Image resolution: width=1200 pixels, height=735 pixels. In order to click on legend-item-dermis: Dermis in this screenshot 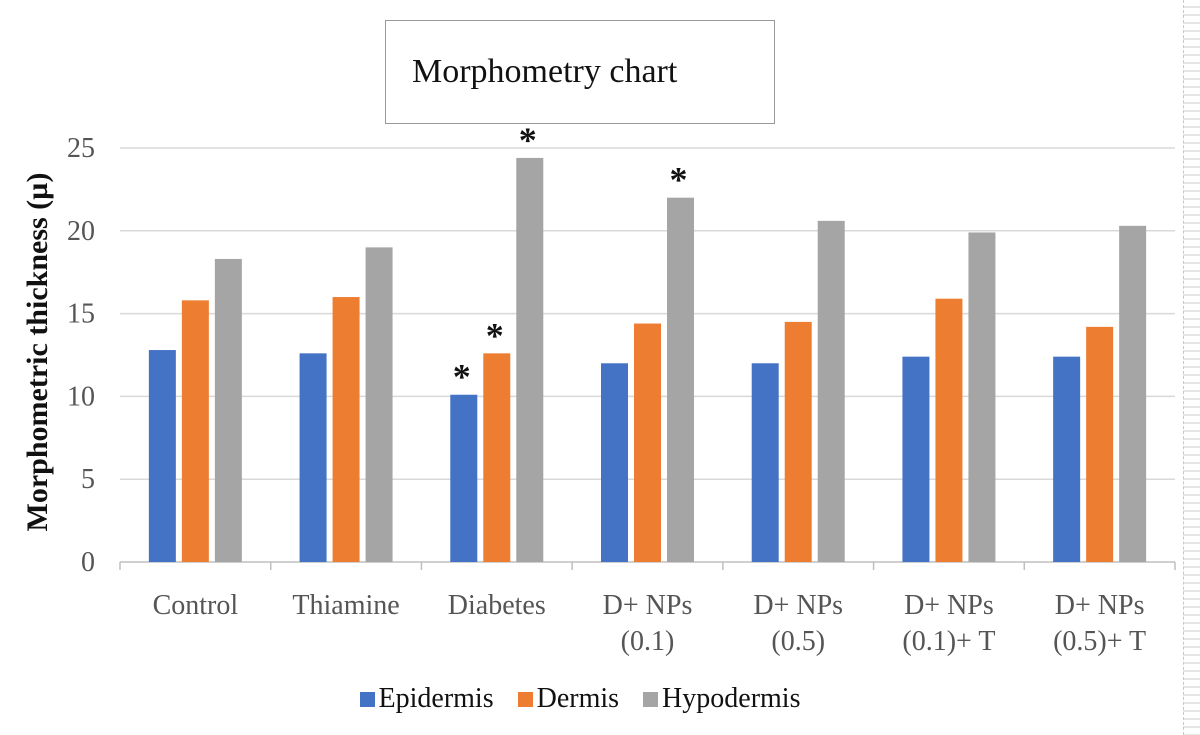, I will do `click(568, 699)`.